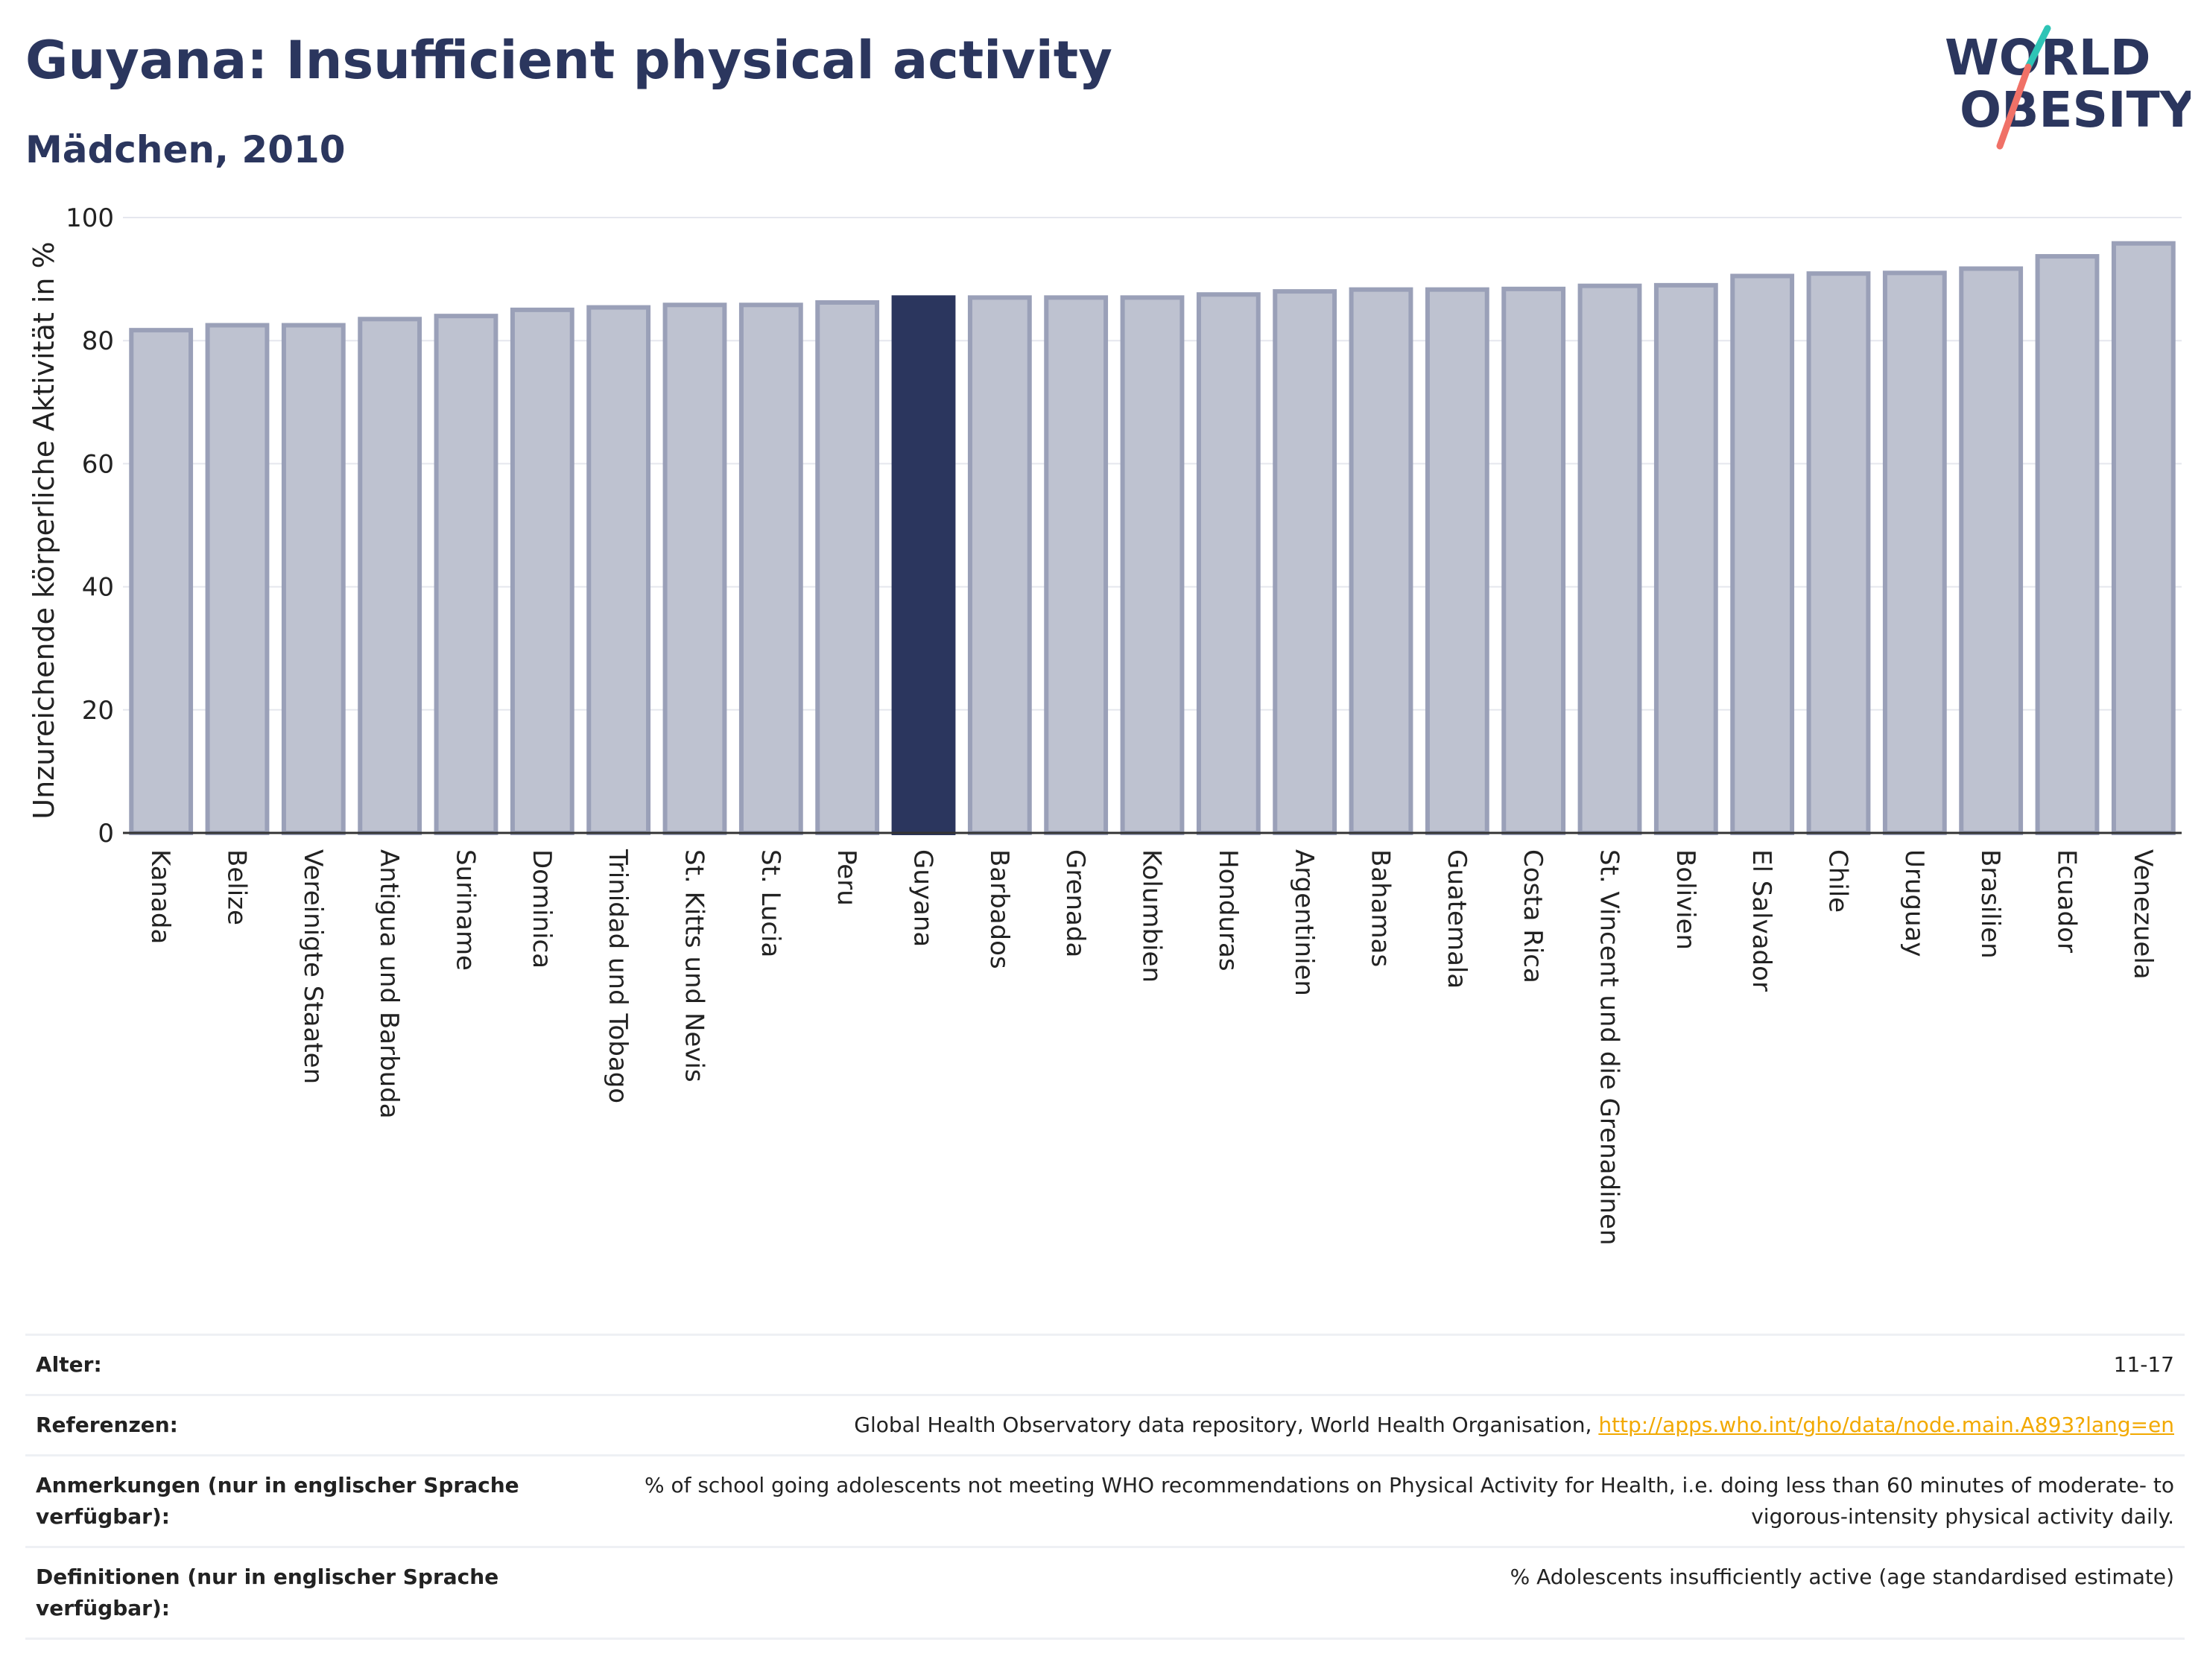  What do you see at coordinates (98, 341) in the screenshot?
I see `y-tick-label: 80` at bounding box center [98, 341].